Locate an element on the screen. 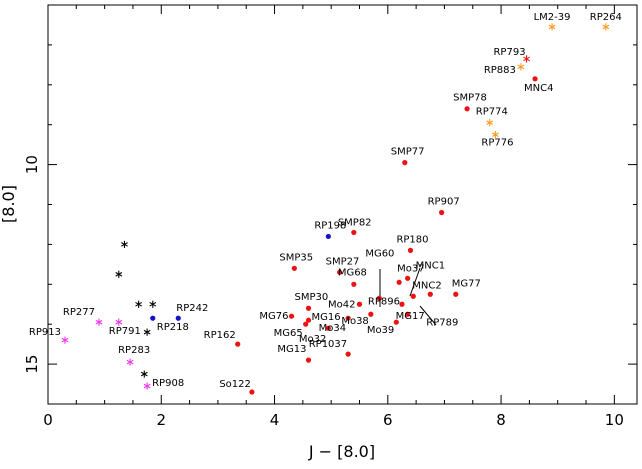  label-rp789: RP789 is located at coordinates (442, 322).